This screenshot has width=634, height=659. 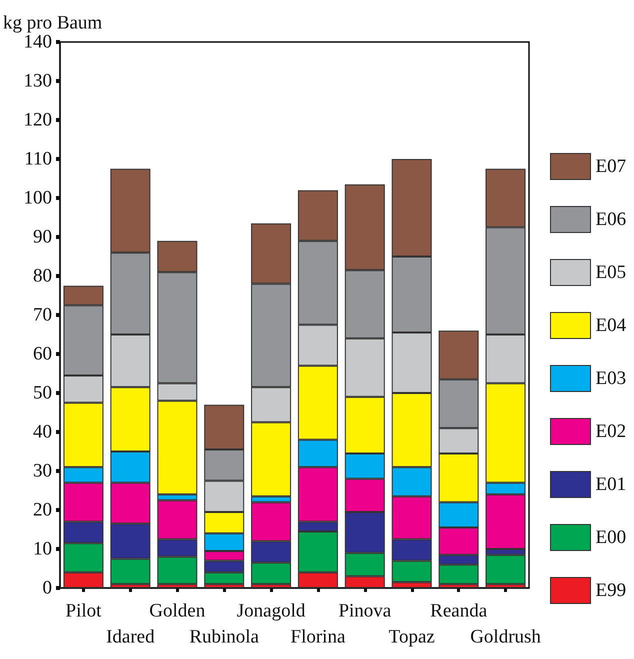 What do you see at coordinates (47, 588) in the screenshot?
I see `y-tick-label: 0` at bounding box center [47, 588].